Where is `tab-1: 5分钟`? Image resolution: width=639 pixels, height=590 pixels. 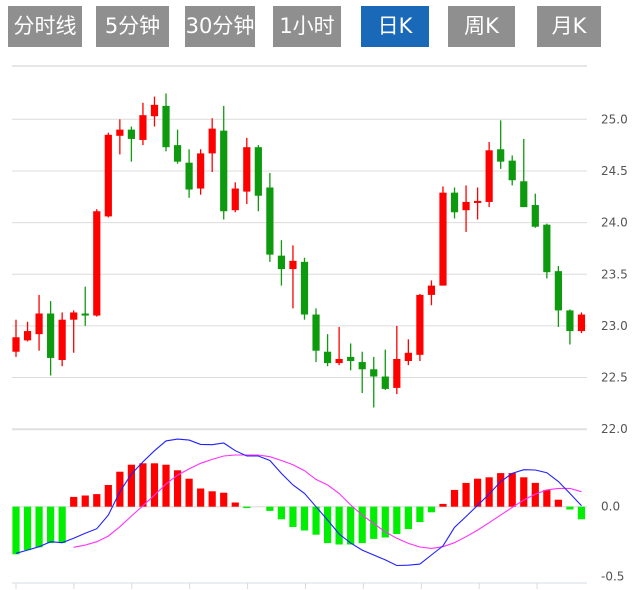 tab-1: 5分钟 is located at coordinates (132, 26).